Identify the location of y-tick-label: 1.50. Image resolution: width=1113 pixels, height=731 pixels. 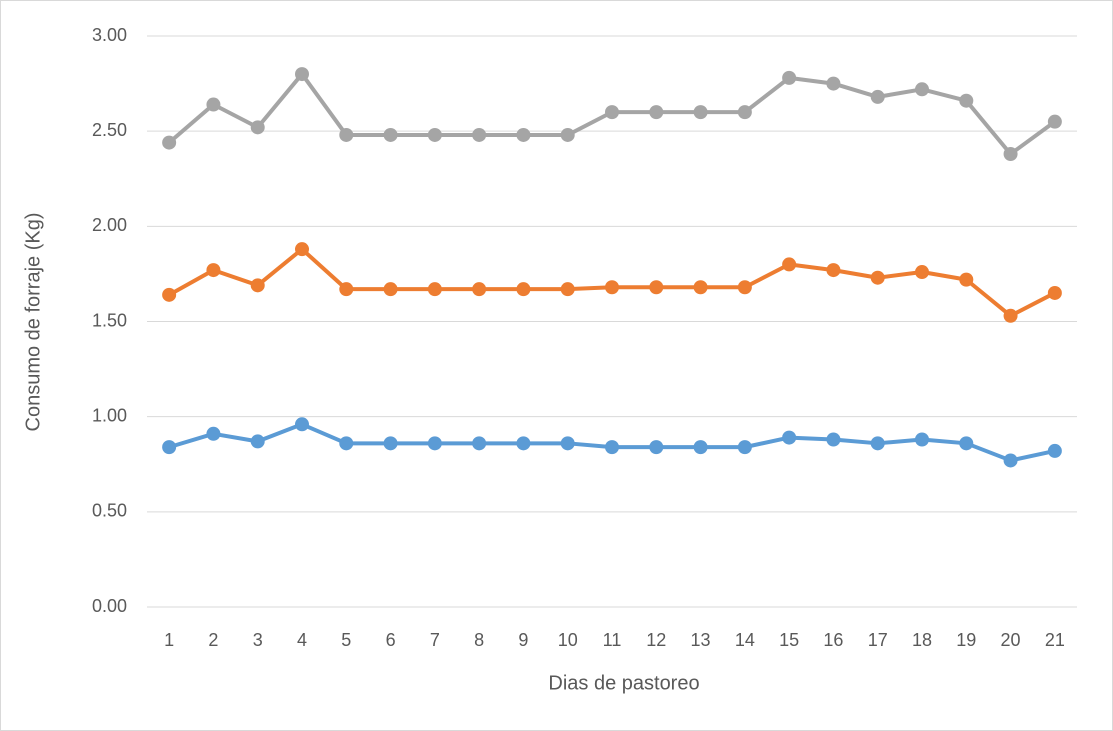
(109, 320).